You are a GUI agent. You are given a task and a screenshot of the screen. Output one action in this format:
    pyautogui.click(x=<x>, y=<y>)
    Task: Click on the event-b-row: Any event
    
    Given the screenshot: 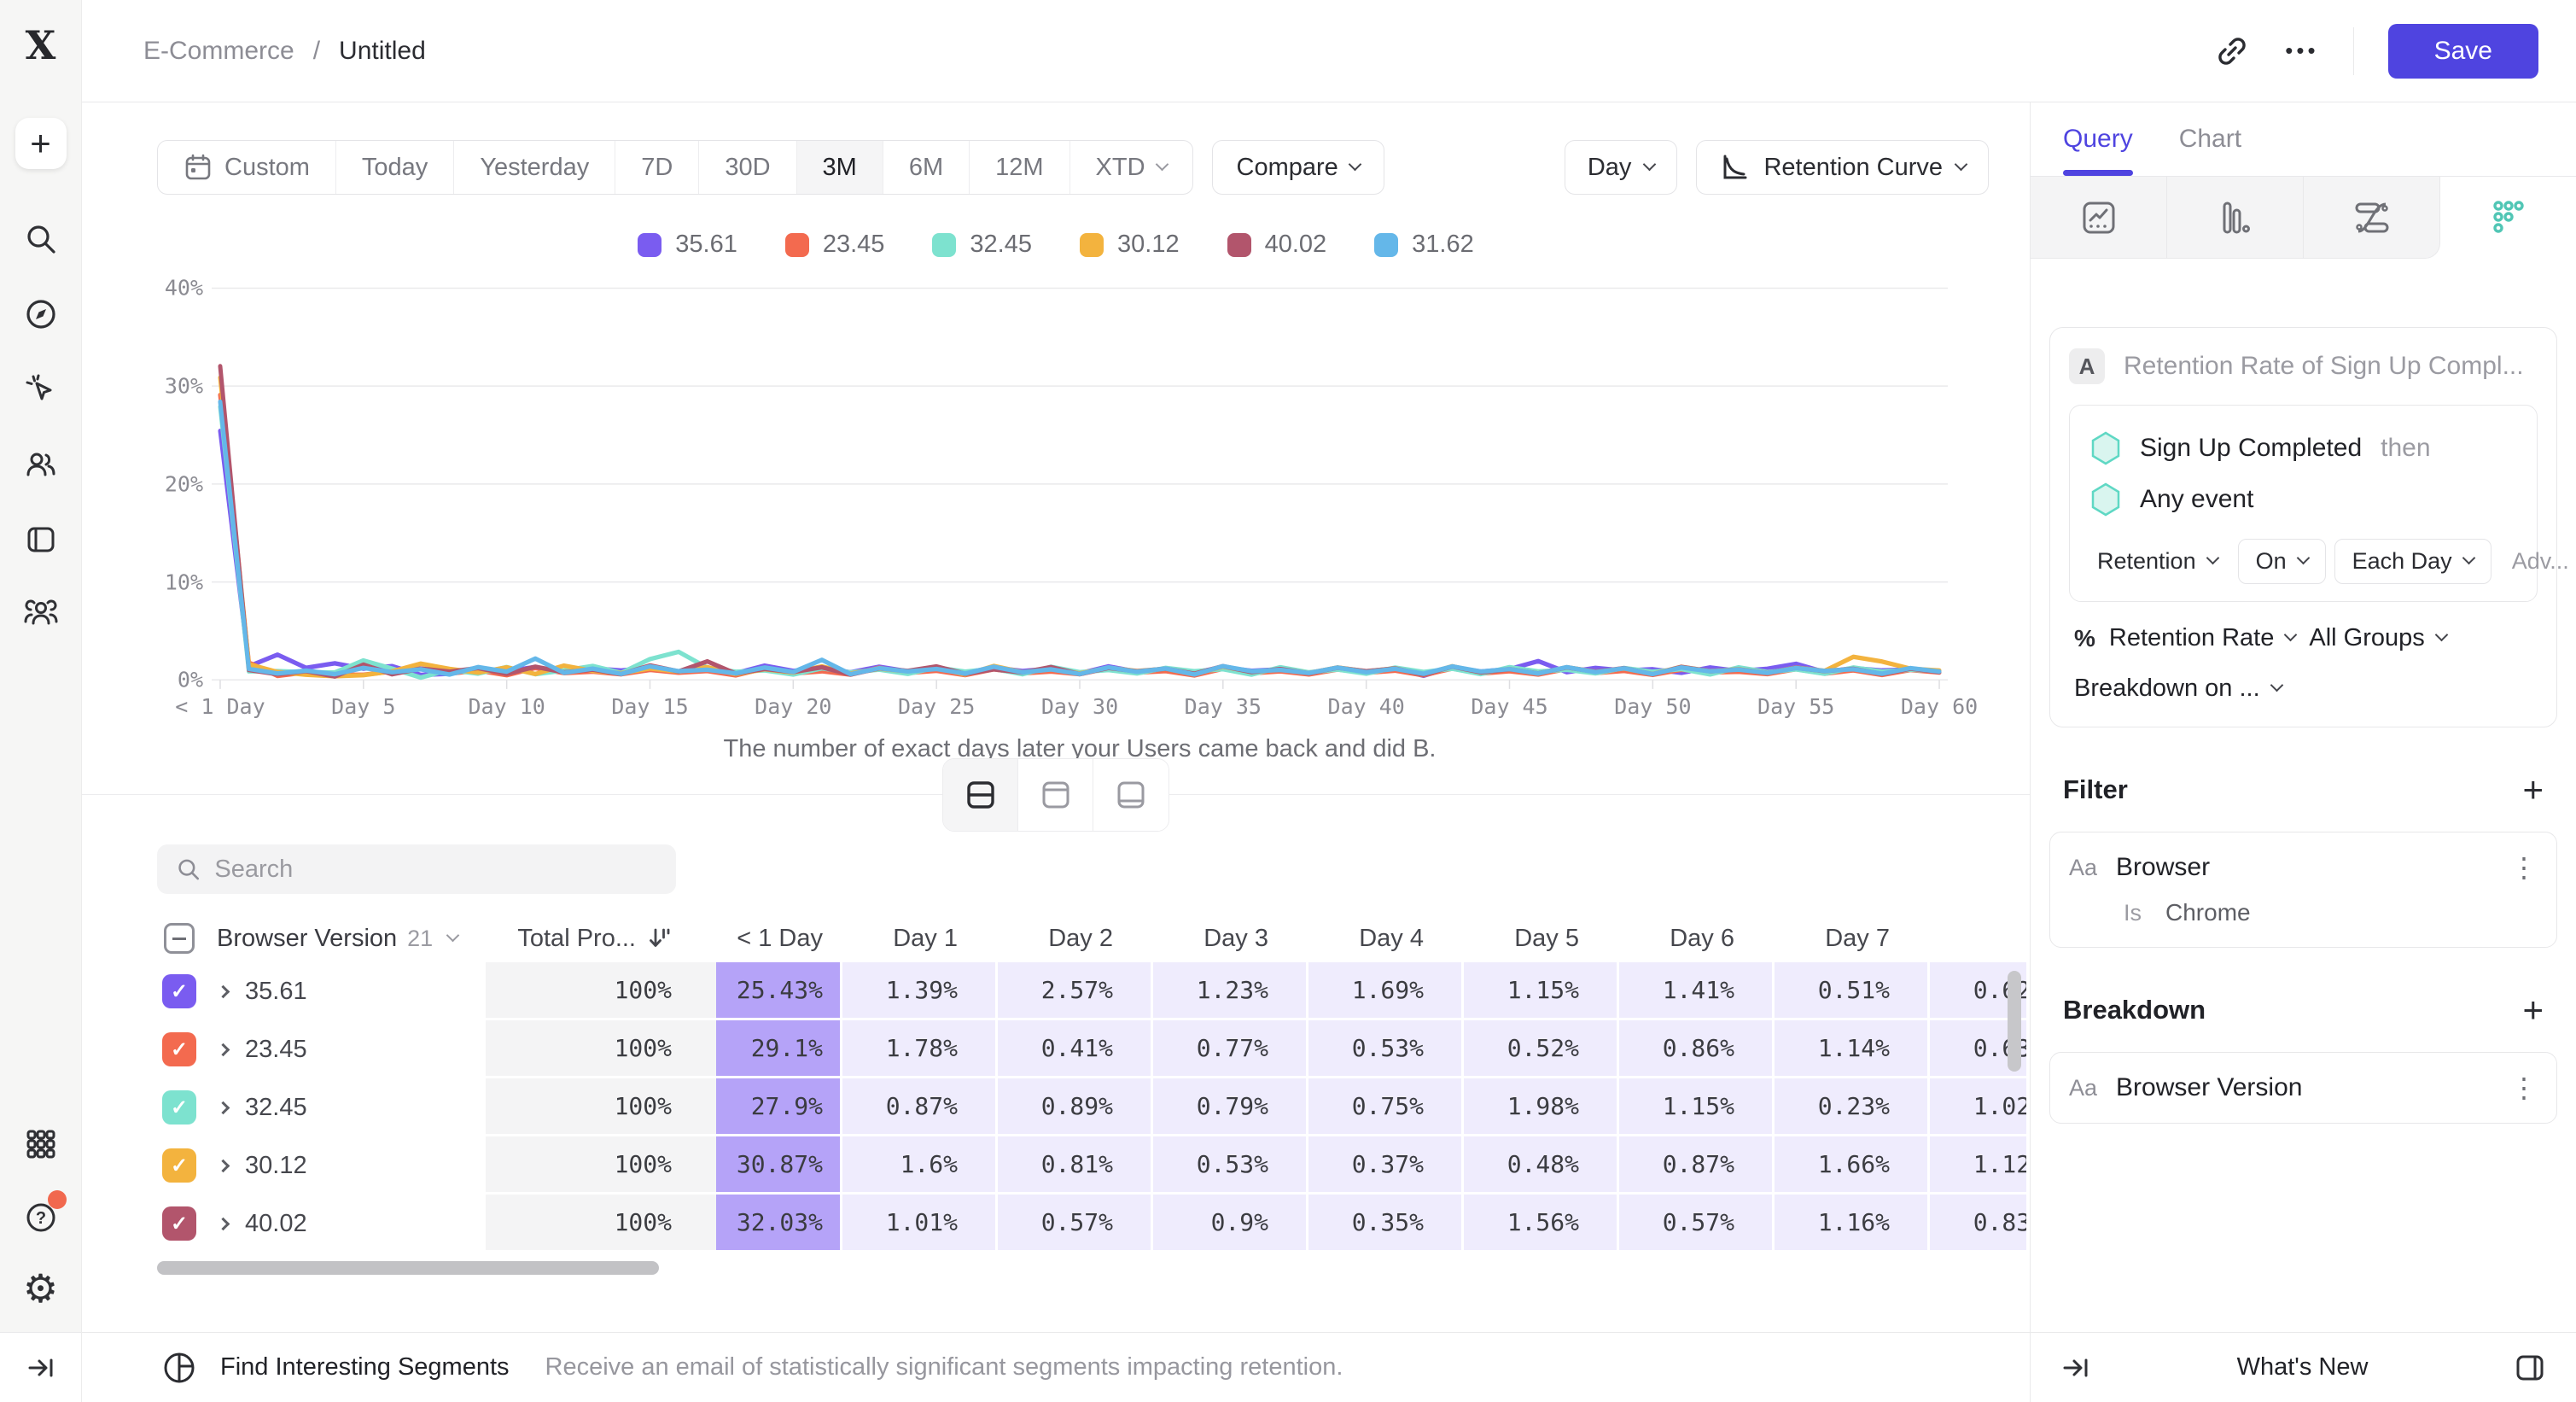 What is the action you would take?
    pyautogui.click(x=2303, y=500)
    